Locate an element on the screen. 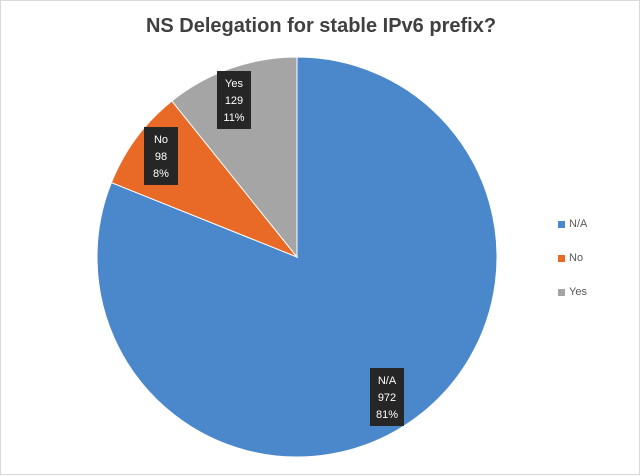  data-label-name: No is located at coordinates (161, 140).